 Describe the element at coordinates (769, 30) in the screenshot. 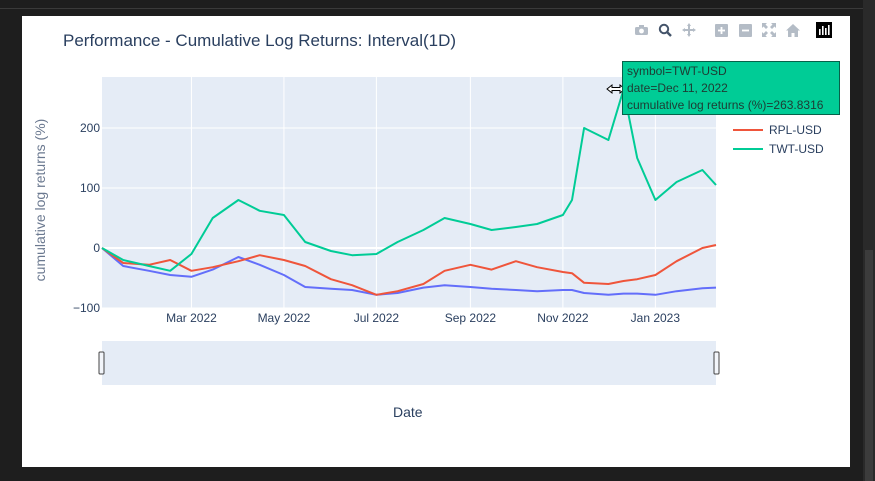

I see `autoscale-icon` at that location.